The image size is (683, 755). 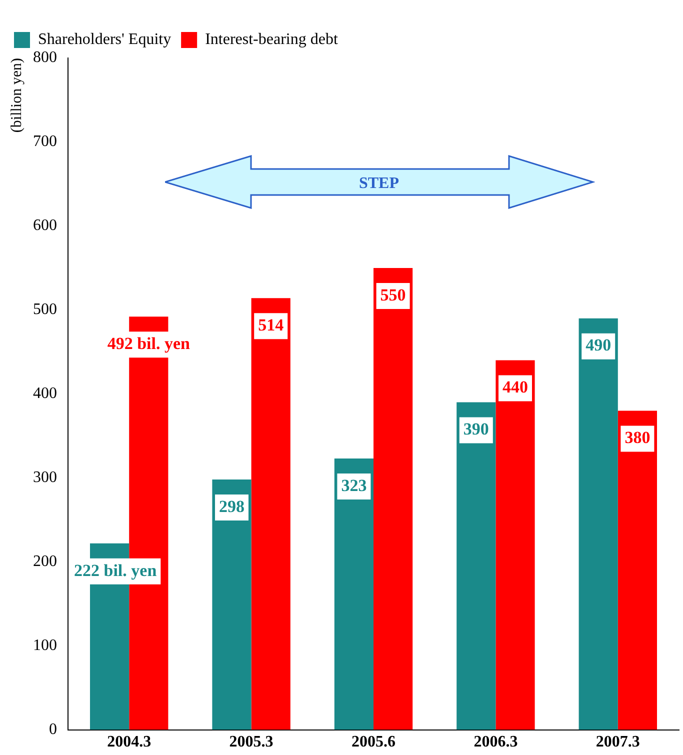 I want to click on annotation: STEP, so click(x=379, y=183).